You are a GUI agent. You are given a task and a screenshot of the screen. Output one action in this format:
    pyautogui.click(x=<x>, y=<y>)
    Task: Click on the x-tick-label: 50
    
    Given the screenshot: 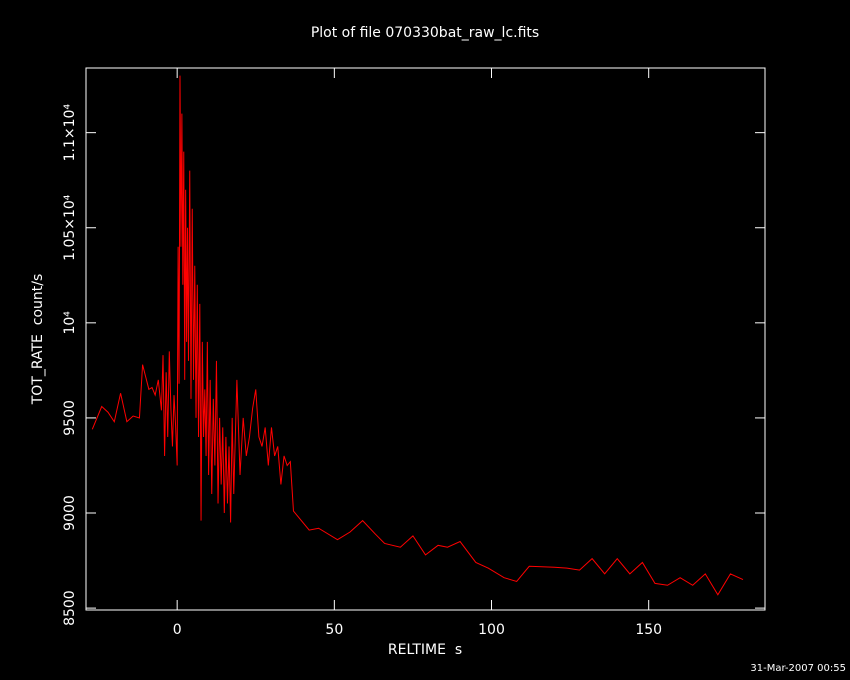 What is the action you would take?
    pyautogui.click(x=334, y=630)
    